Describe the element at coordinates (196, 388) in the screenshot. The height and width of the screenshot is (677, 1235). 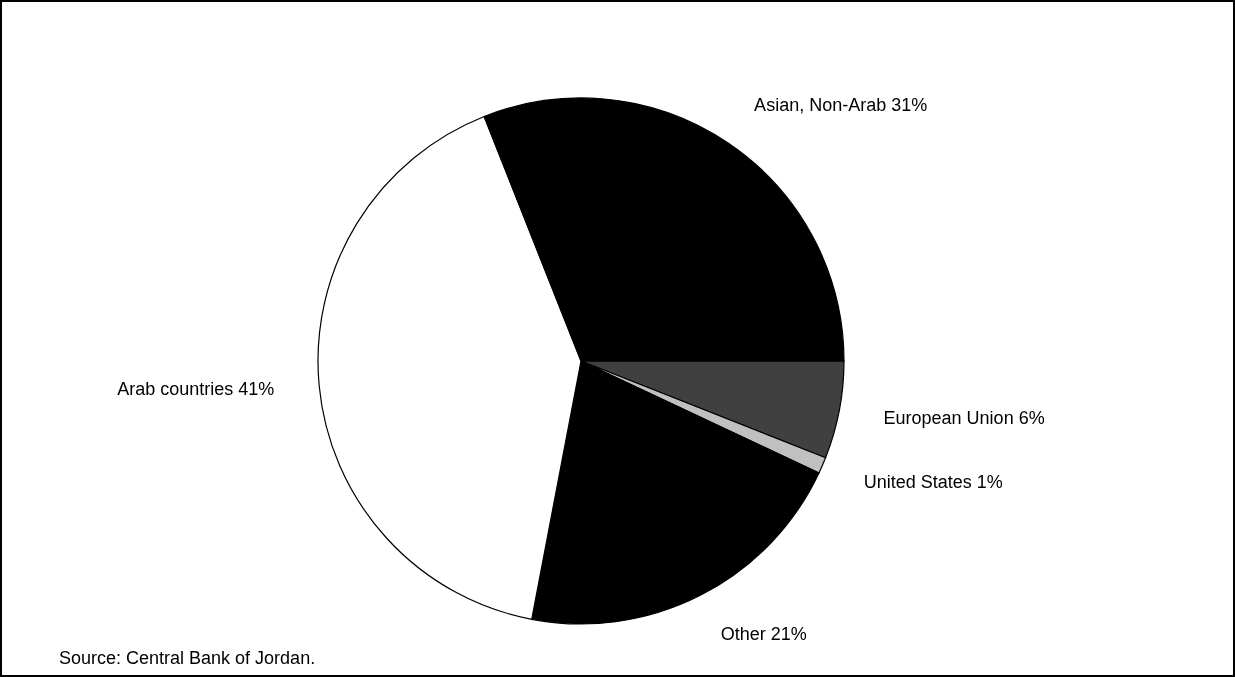
I see `slice-label: Arab countries 41%` at that location.